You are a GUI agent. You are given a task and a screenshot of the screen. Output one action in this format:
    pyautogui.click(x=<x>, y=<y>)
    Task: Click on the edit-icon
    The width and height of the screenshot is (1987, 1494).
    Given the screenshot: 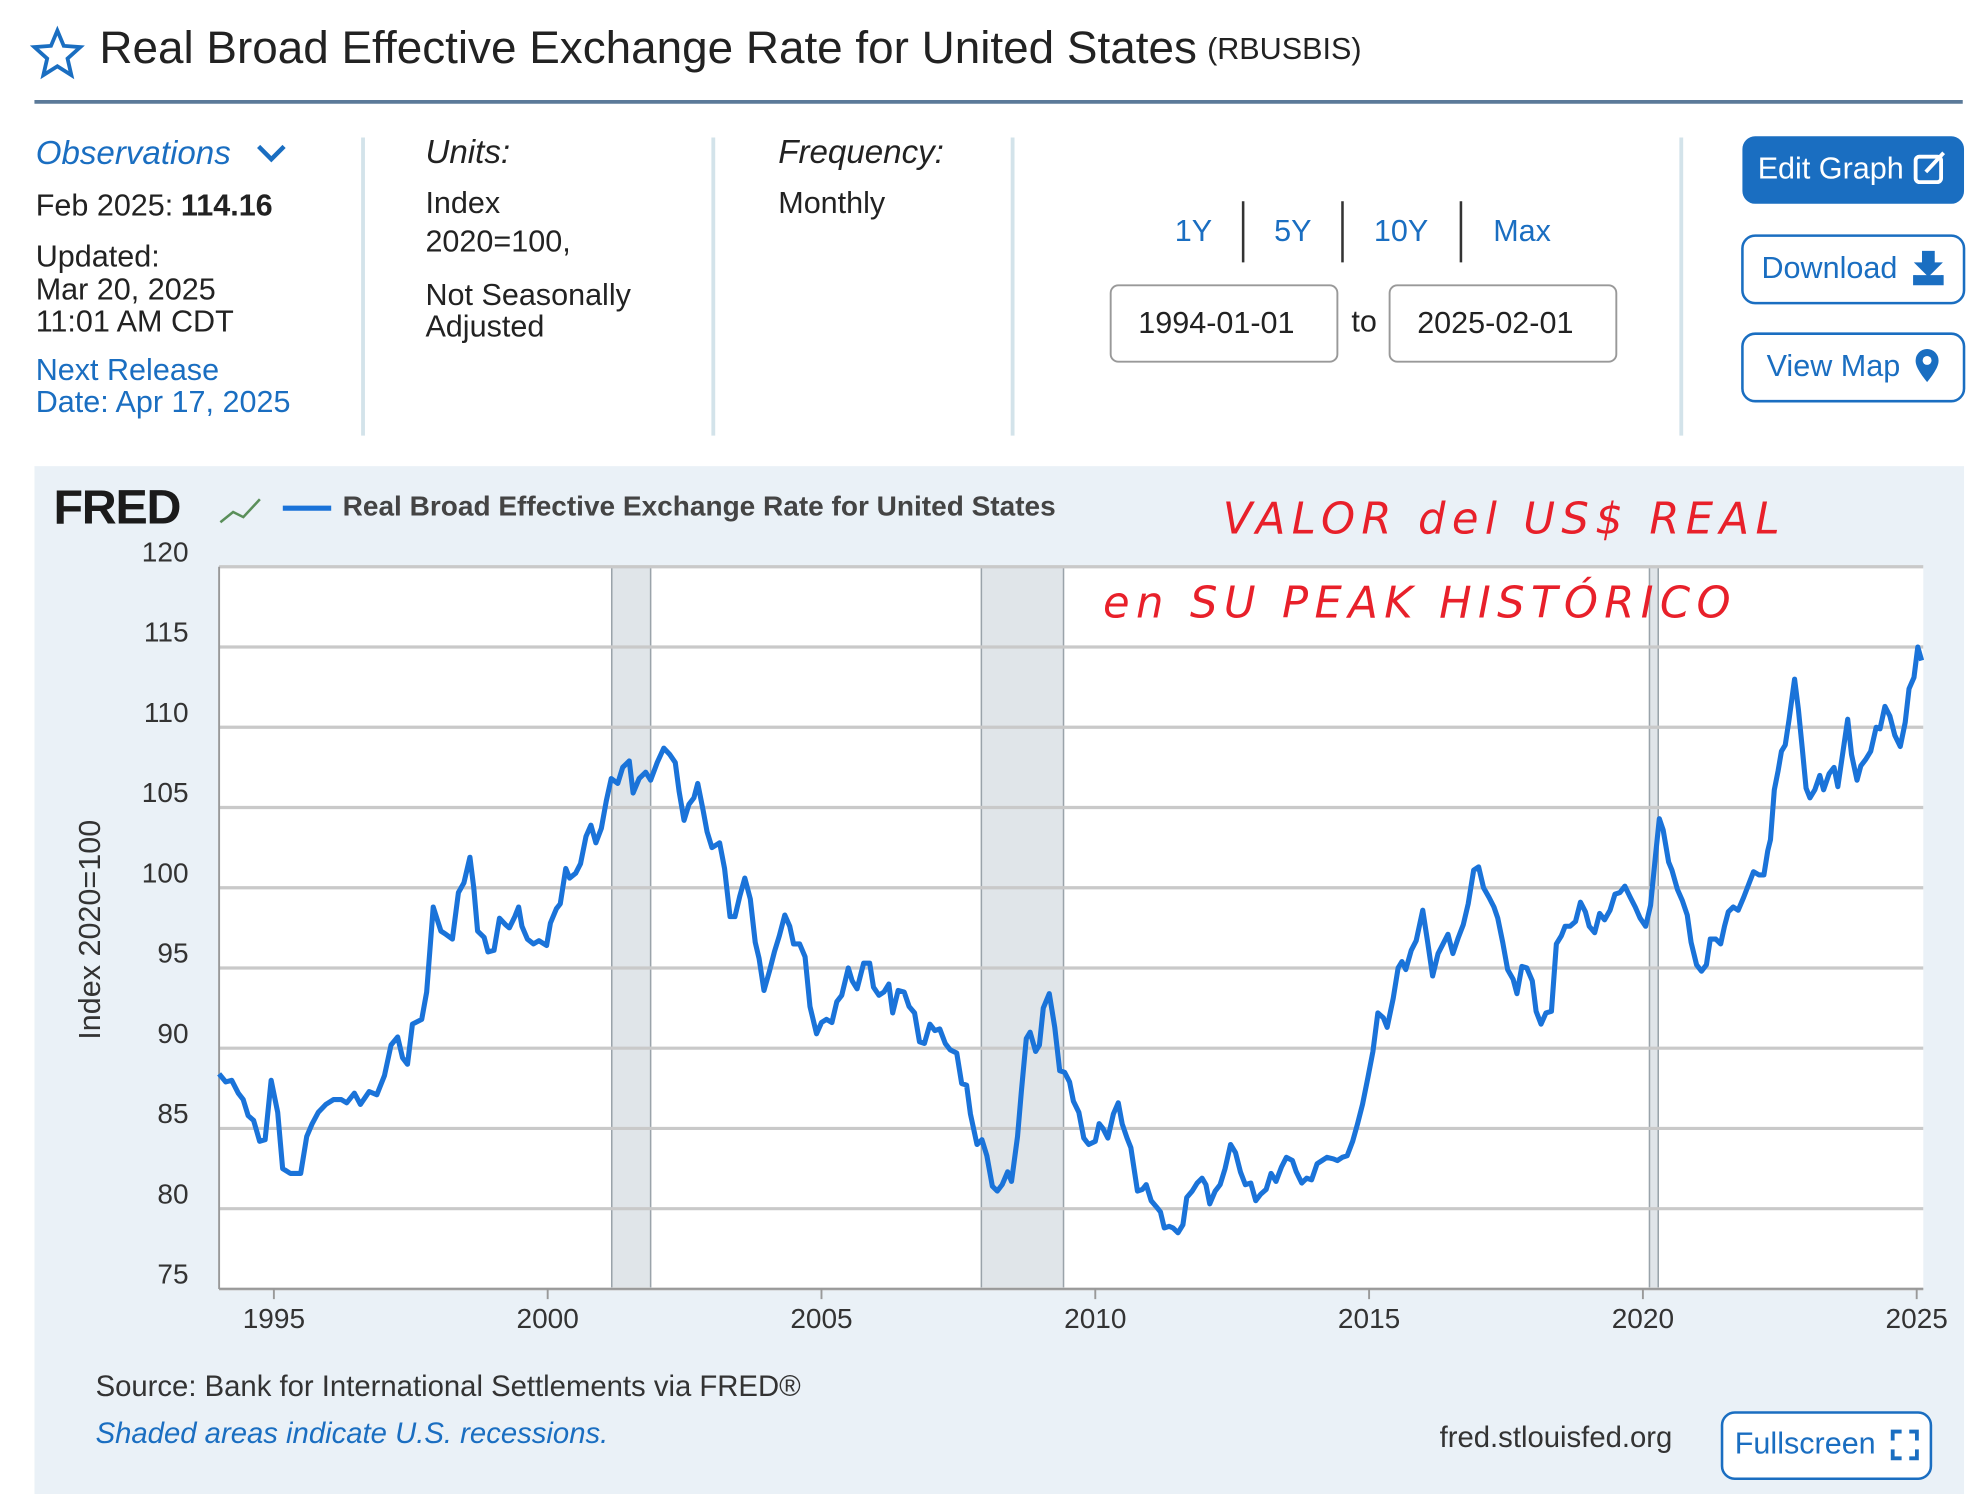 What is the action you would take?
    pyautogui.click(x=1929, y=168)
    